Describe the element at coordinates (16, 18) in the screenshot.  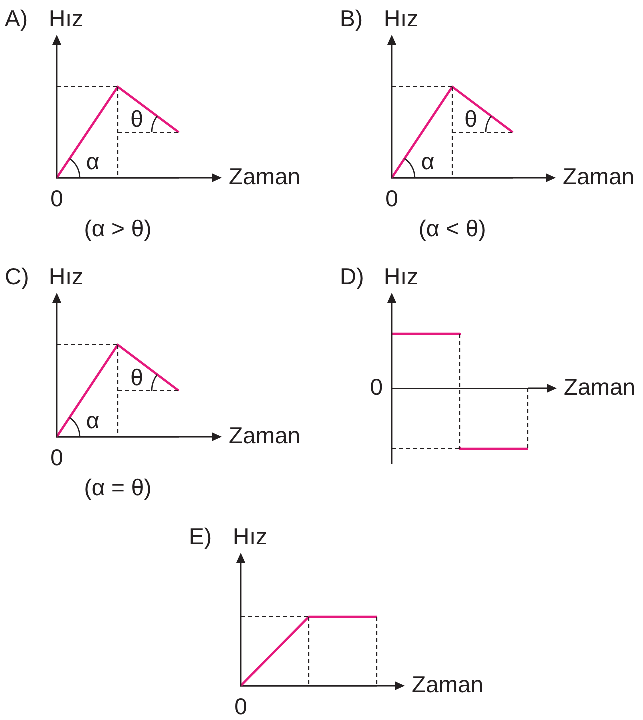
I see `chart-title: A)` at that location.